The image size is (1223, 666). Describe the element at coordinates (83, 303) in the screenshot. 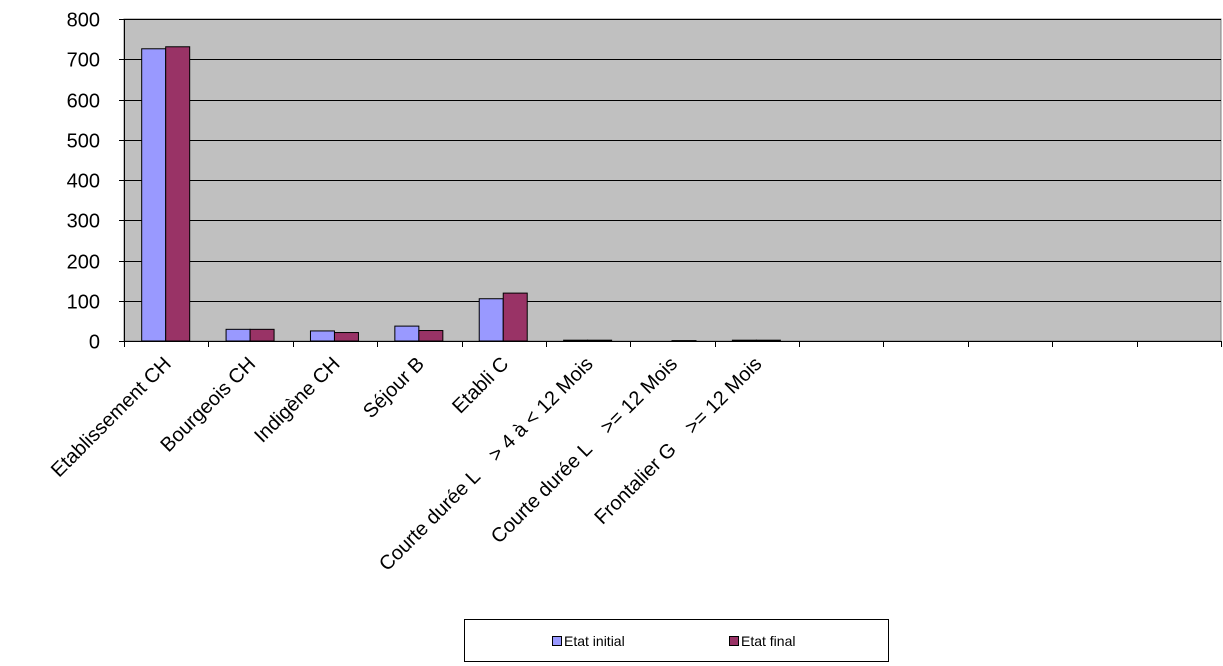

I see `y-tick-label: 100` at that location.